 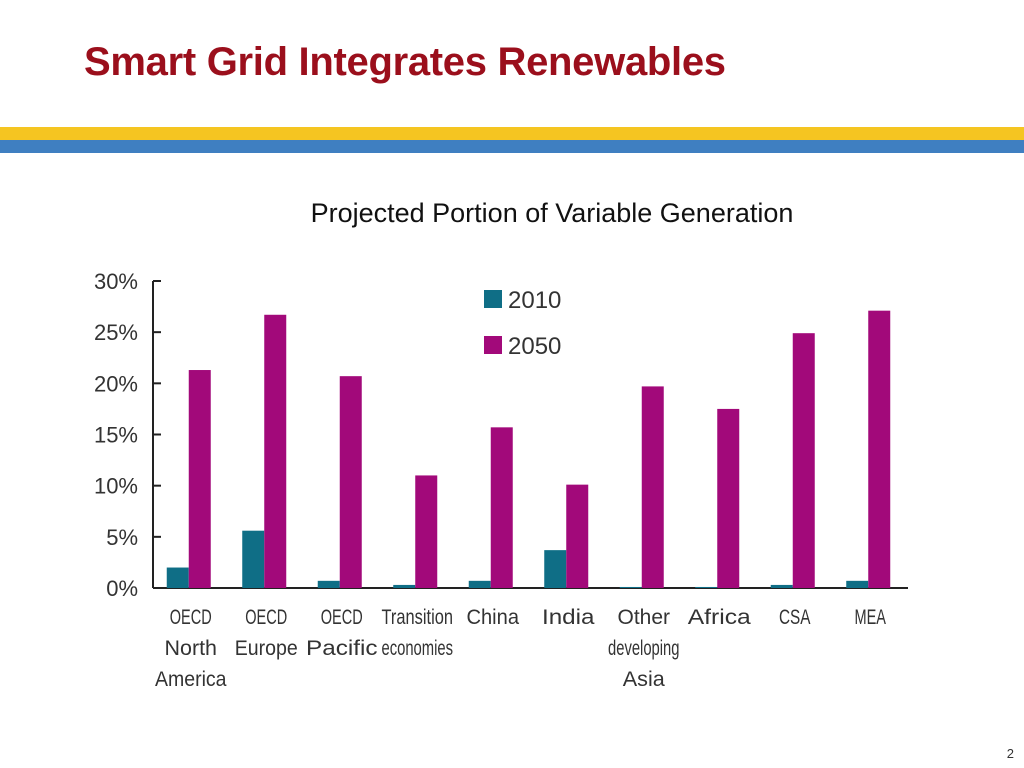 I want to click on x-tick-label-line: China, so click(x=493, y=617).